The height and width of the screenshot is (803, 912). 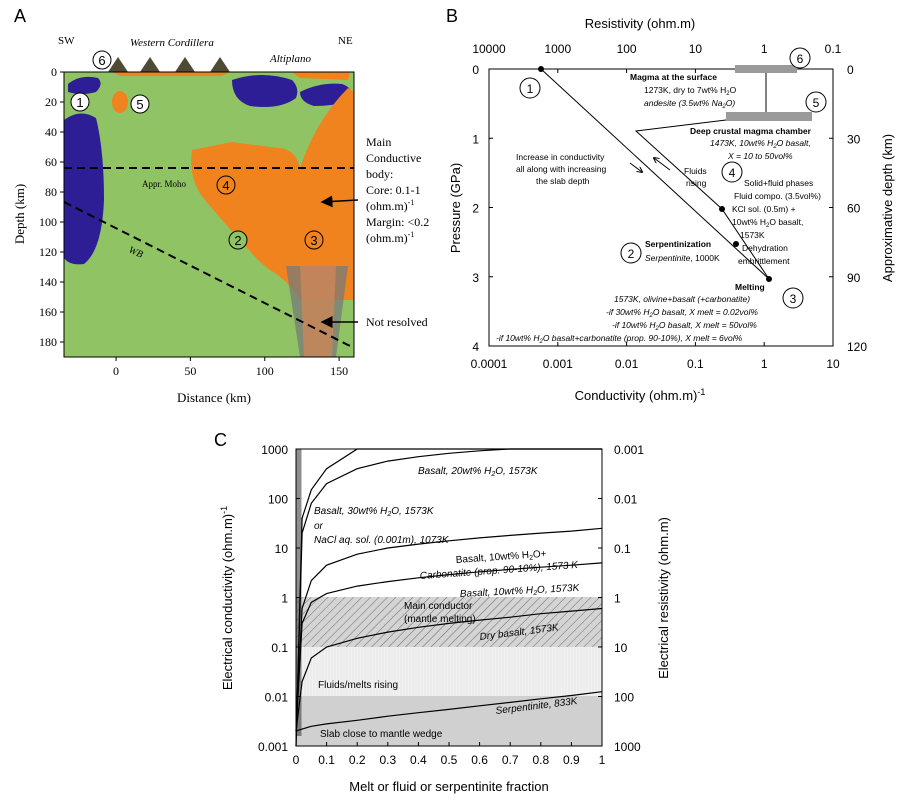 What do you see at coordinates (19, 214) in the screenshot?
I see `a-y-axis-label: Depth (km)` at bounding box center [19, 214].